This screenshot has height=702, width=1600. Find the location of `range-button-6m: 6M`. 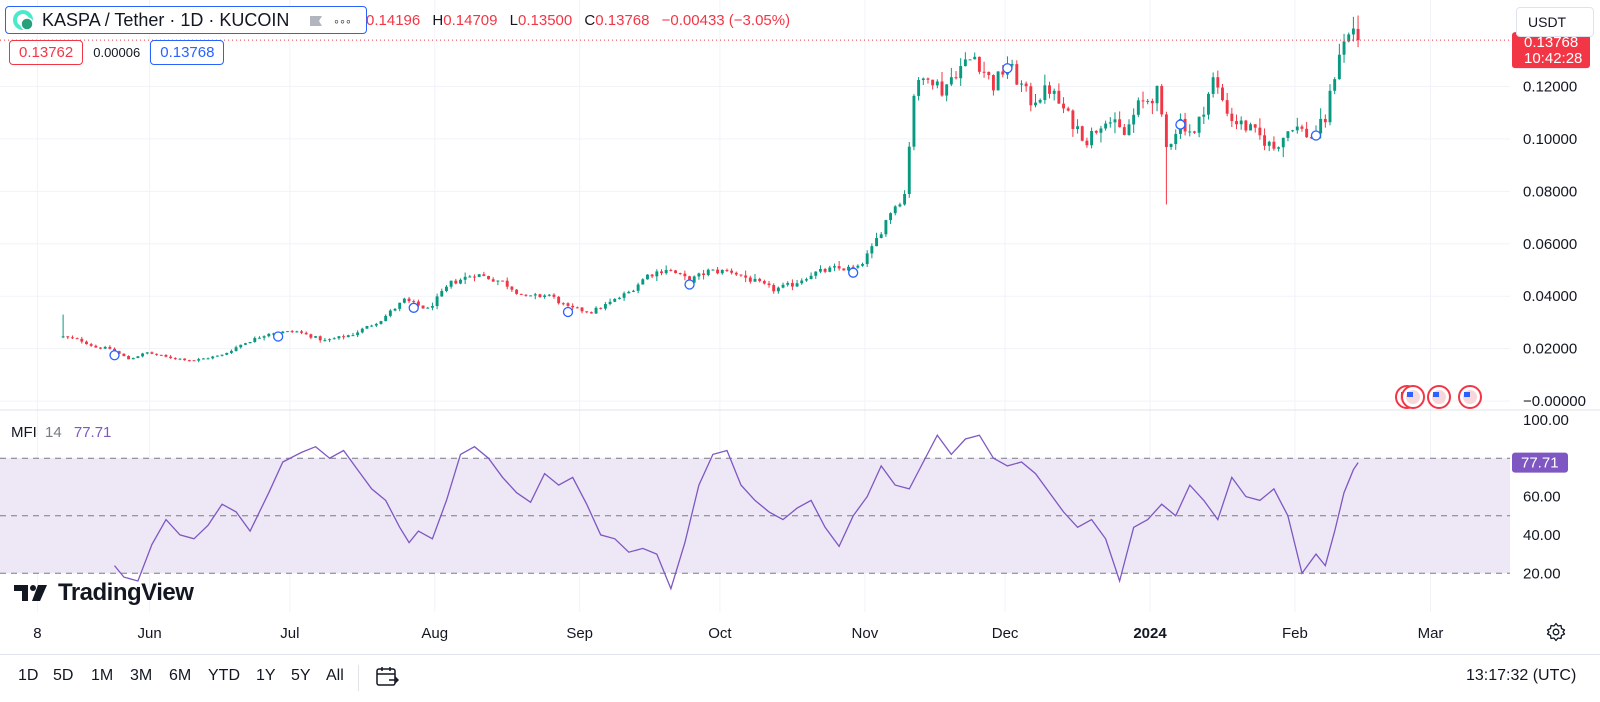

range-button-6m: 6M is located at coordinates (180, 675).